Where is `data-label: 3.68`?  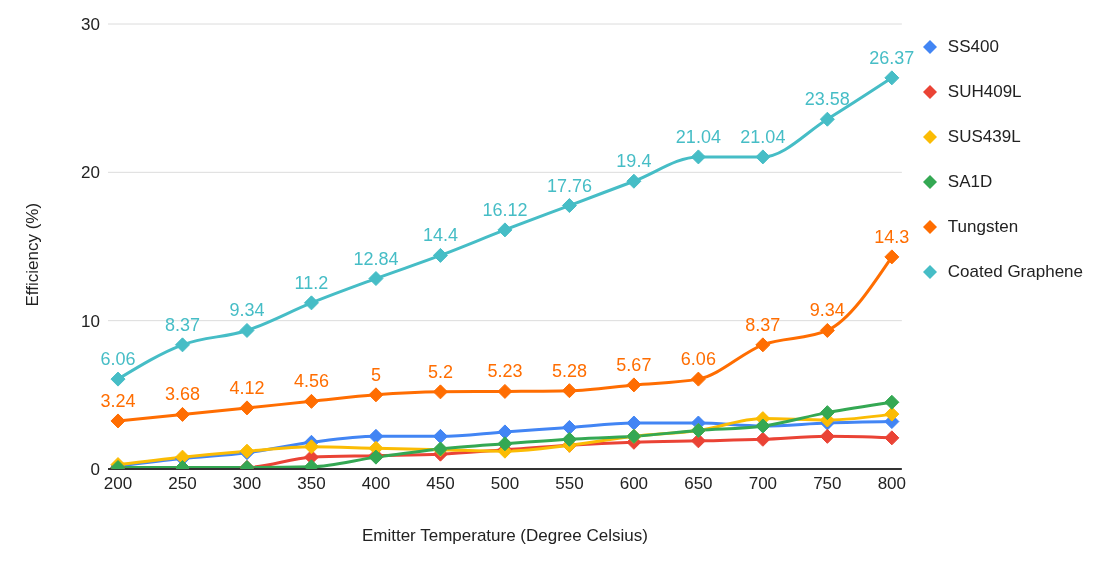 data-label: 3.68 is located at coordinates (182, 394).